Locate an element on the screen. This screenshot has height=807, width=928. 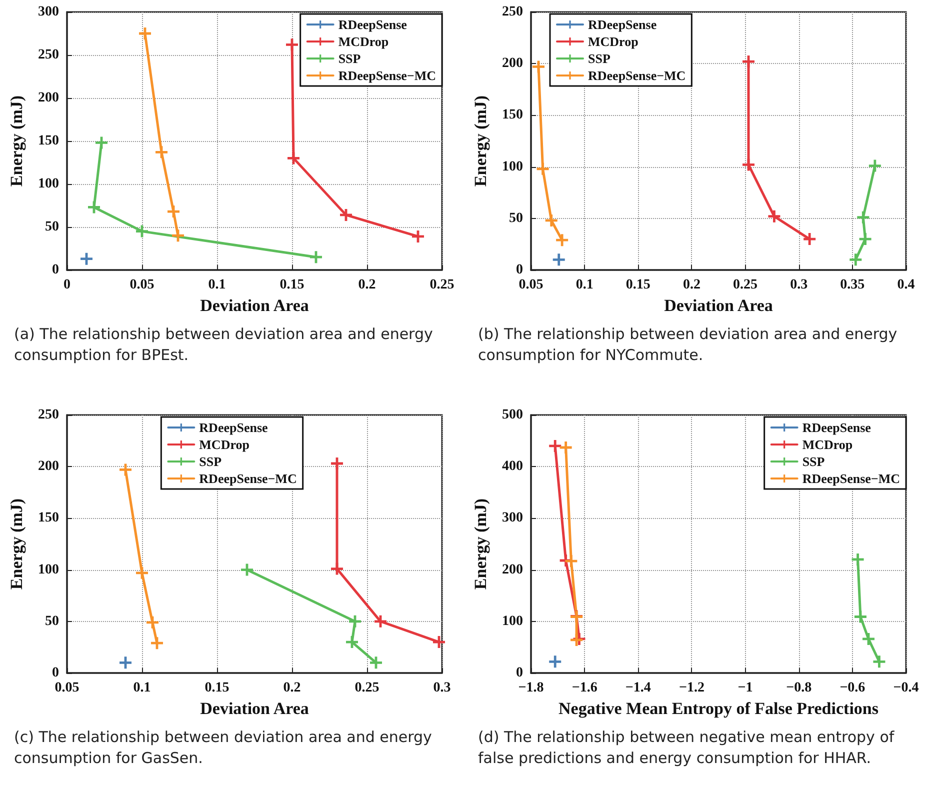
x-tick-label: −1.6 is located at coordinates (585, 688).